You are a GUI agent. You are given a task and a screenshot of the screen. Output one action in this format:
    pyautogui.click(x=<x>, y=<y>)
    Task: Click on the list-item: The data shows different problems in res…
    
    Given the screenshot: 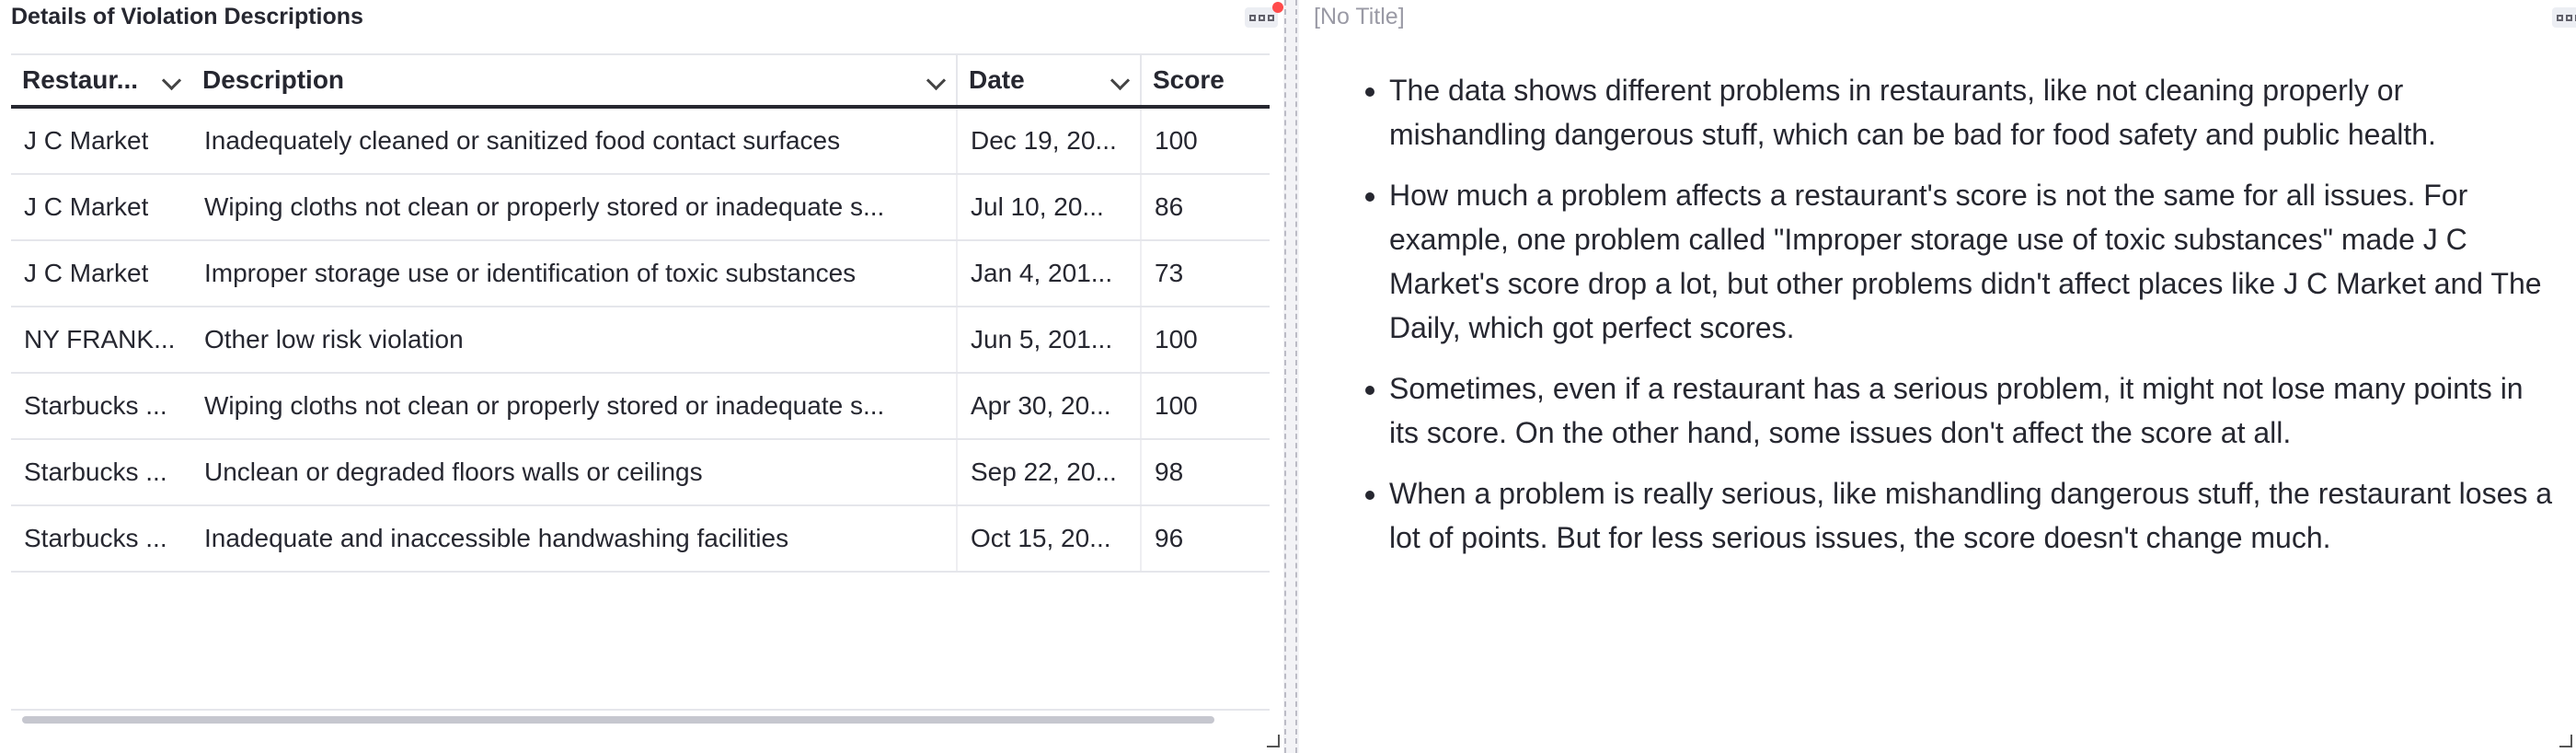 What is the action you would take?
    pyautogui.click(x=1974, y=112)
    